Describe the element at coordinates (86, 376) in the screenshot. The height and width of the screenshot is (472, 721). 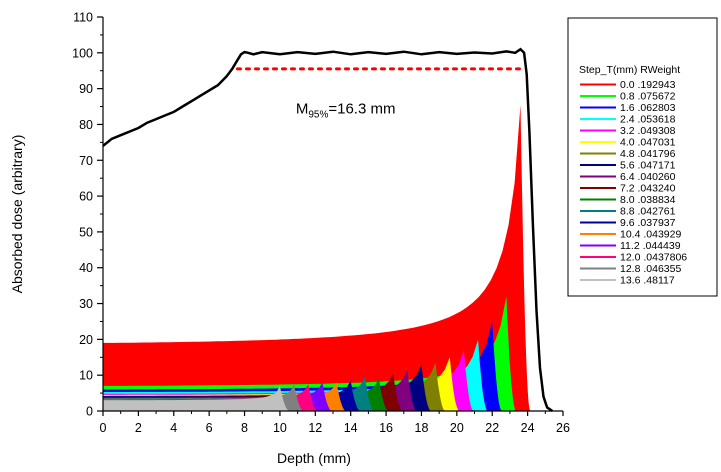
I see `y-tick-label: 10` at that location.